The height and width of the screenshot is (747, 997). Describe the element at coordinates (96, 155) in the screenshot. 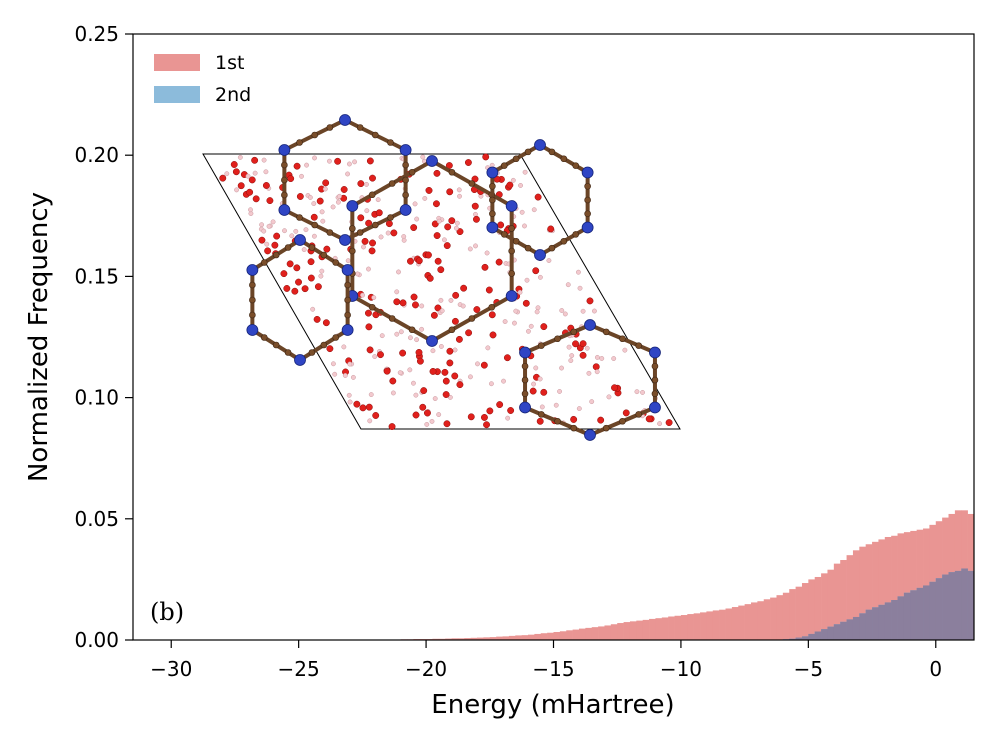

I see `y-tick-label: 0.20` at that location.